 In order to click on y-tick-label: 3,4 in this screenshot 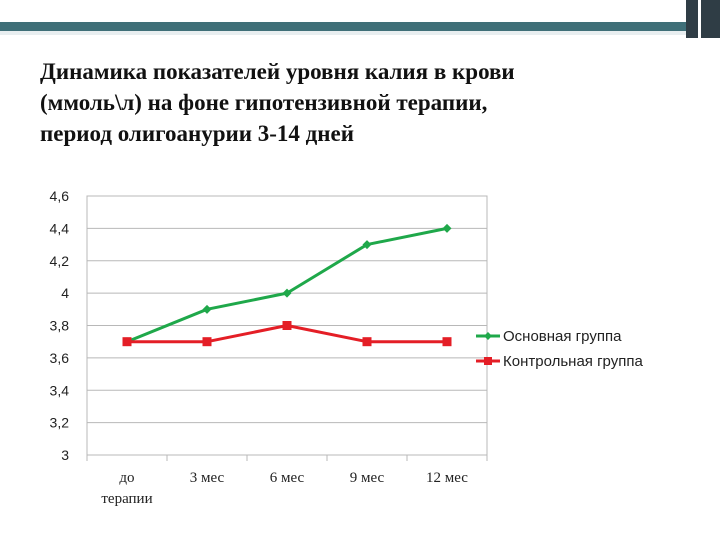, I will do `click(60, 390)`.